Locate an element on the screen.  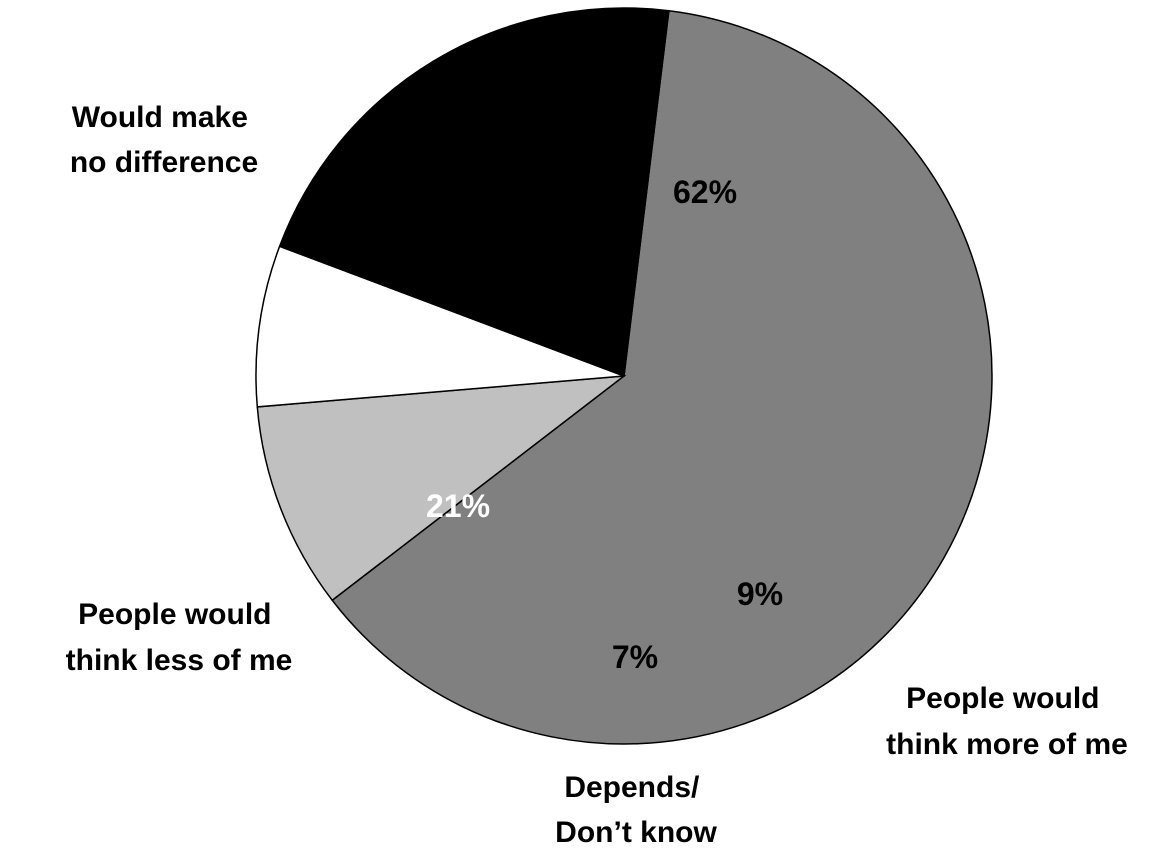
value-label-no-difference: 62% is located at coordinates (705, 192).